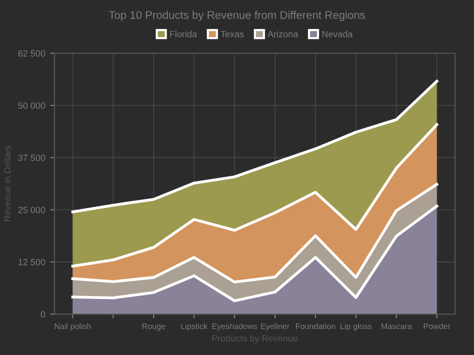 Image resolution: width=474 pixels, height=355 pixels. I want to click on y-tick-label: 62 500, so click(32, 53).